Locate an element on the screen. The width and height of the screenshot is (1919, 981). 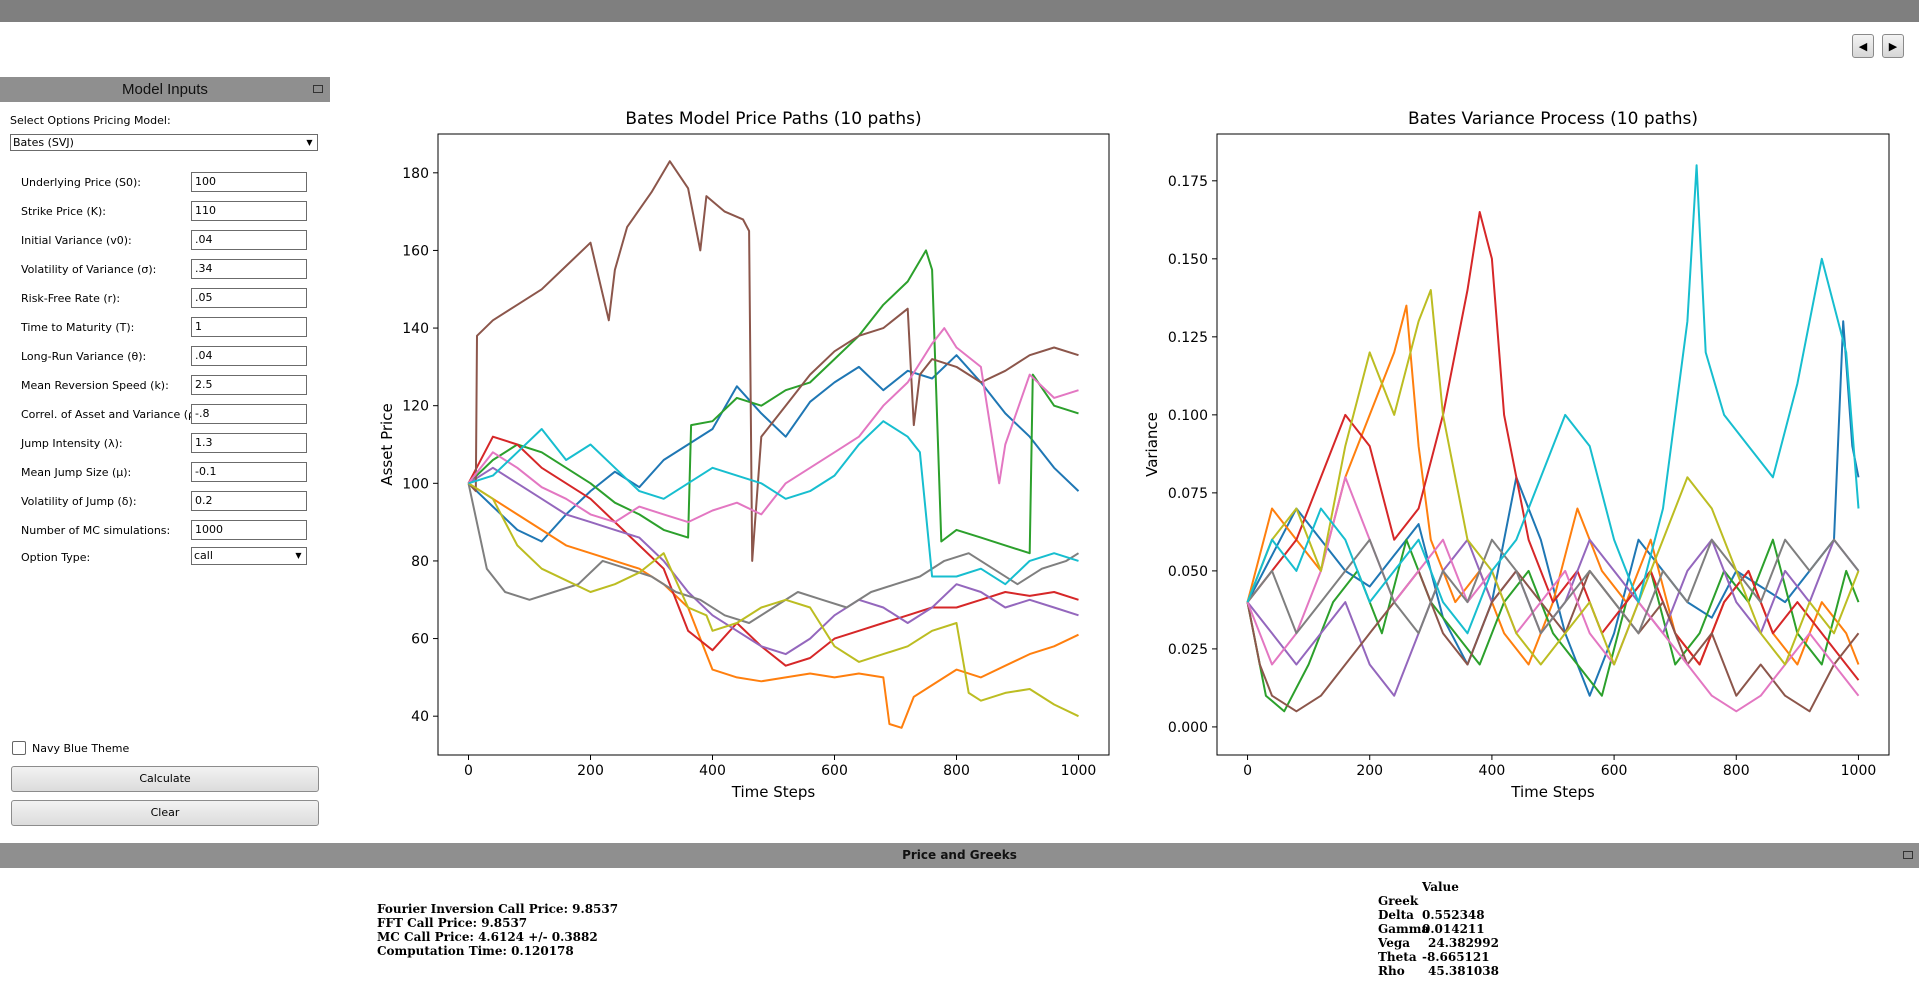
model-select: Bates (SVJ) ▼ is located at coordinates (164, 142).